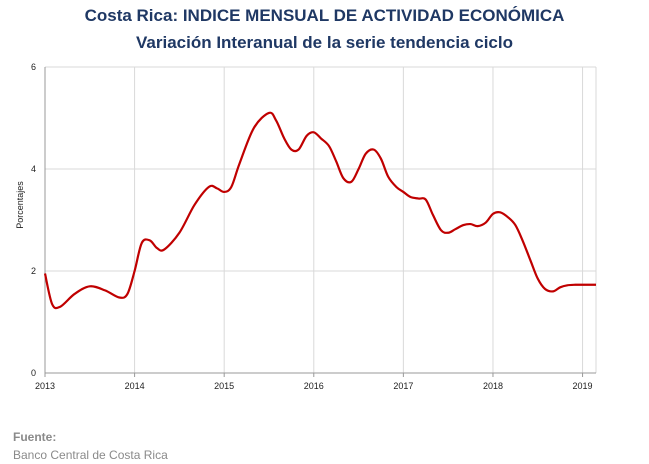  Describe the element at coordinates (20, 205) in the screenshot. I see `y-axis-label: Porcentajes` at that location.